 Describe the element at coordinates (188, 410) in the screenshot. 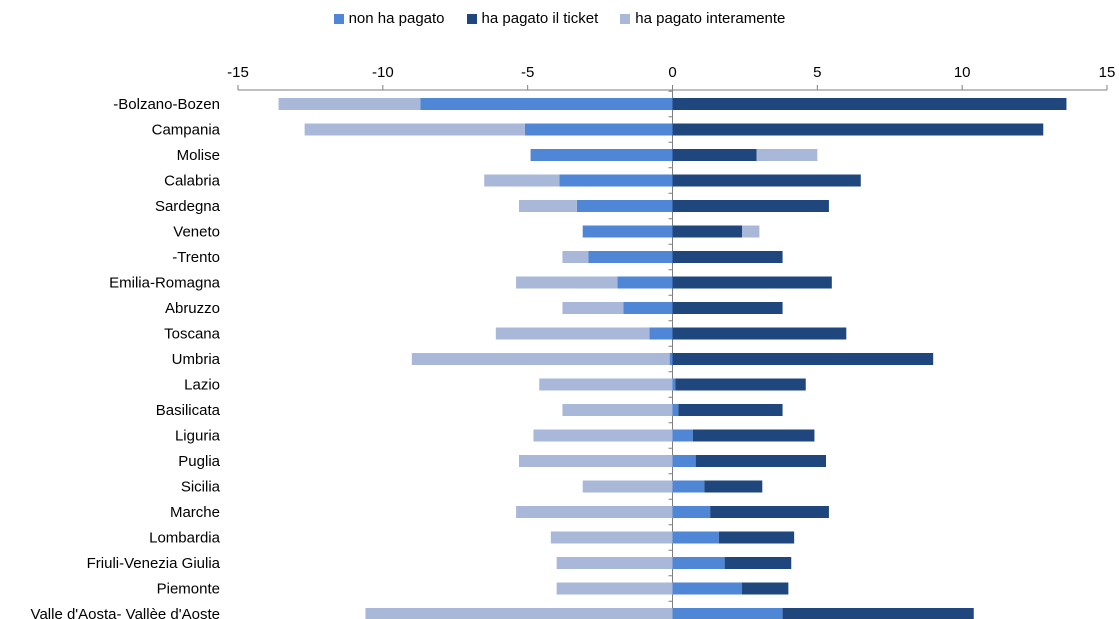

I see `category-label-basilicata: Basilicata` at that location.